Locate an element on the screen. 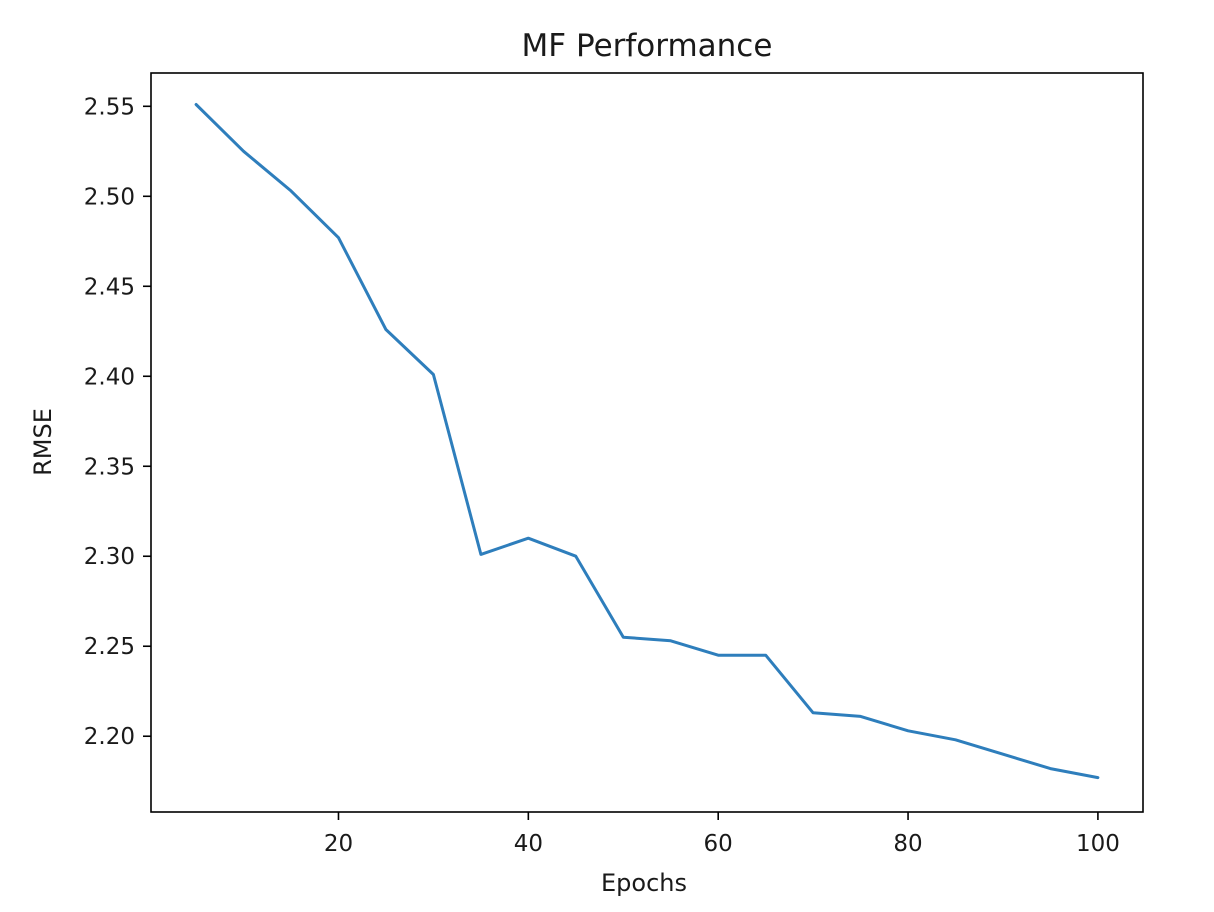  x-tick-label: 40 is located at coordinates (528, 844).